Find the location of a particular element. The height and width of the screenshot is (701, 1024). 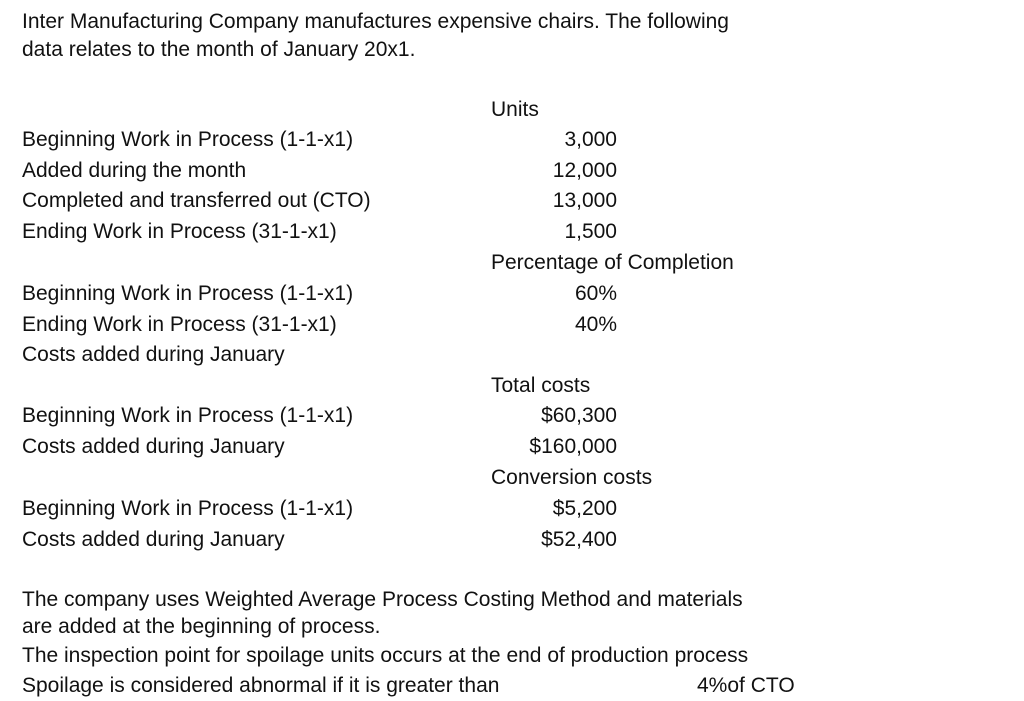

row-value: 12,000 is located at coordinates (584, 170).